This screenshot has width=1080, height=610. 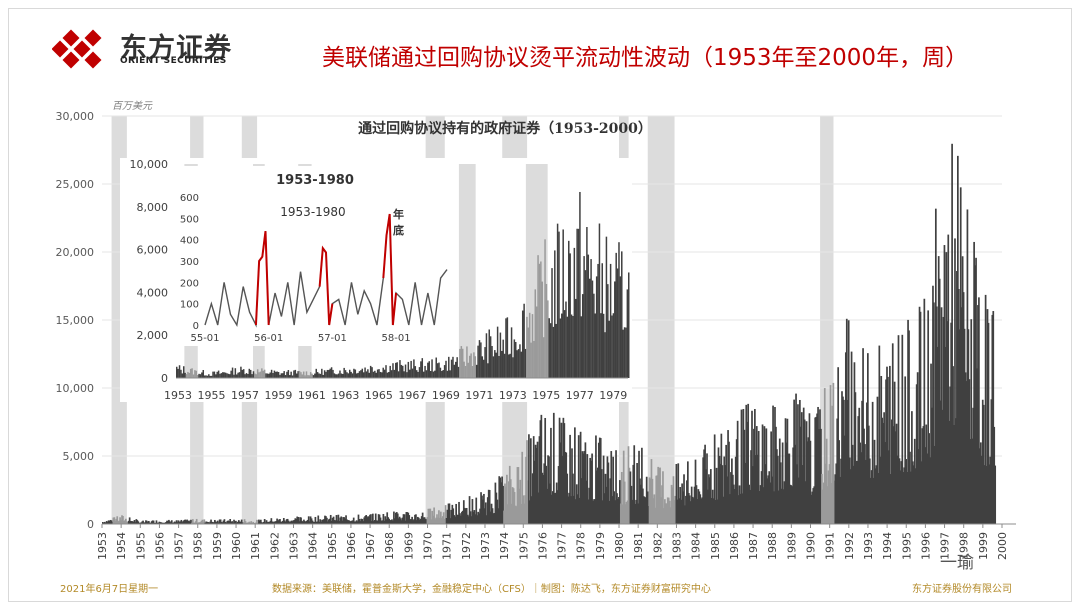 What do you see at coordinates (408, 546) in the screenshot?
I see `x-tick-label: 1969` at bounding box center [408, 546].